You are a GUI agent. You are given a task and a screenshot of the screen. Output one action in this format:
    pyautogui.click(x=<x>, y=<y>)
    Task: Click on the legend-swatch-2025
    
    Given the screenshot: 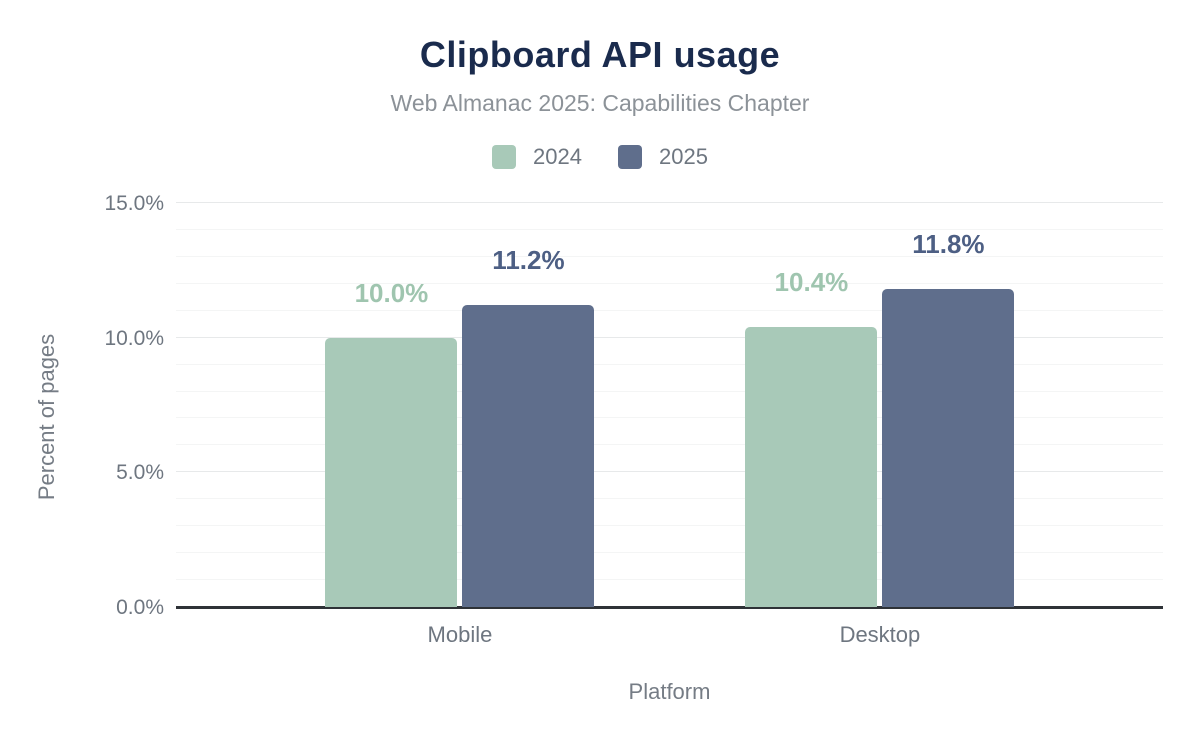 What is the action you would take?
    pyautogui.click(x=630, y=157)
    